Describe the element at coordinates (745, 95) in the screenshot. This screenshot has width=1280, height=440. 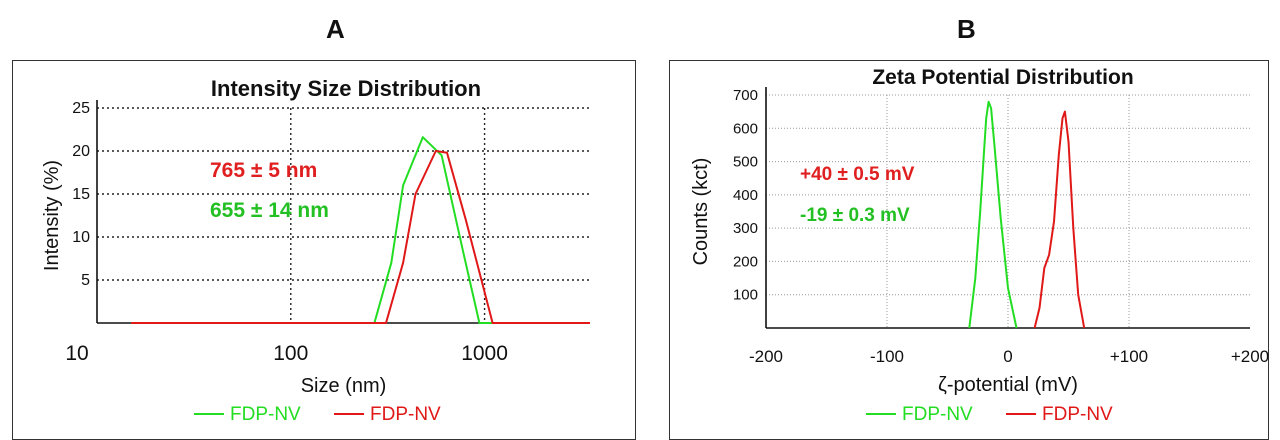
I see `chart1.y-tick-label: 700` at that location.